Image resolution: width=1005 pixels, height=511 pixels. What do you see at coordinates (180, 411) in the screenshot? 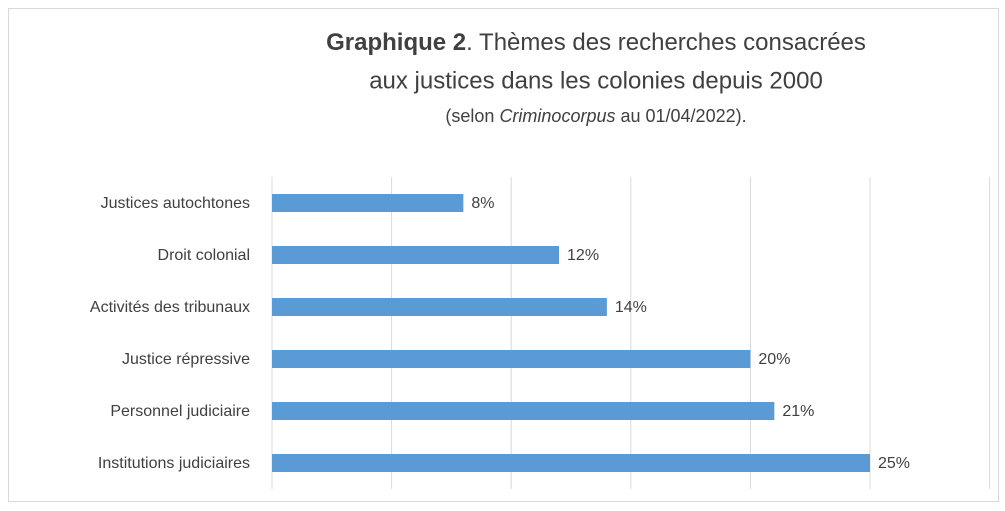
I see `y-tick-label: Personnel judiciaire` at bounding box center [180, 411].